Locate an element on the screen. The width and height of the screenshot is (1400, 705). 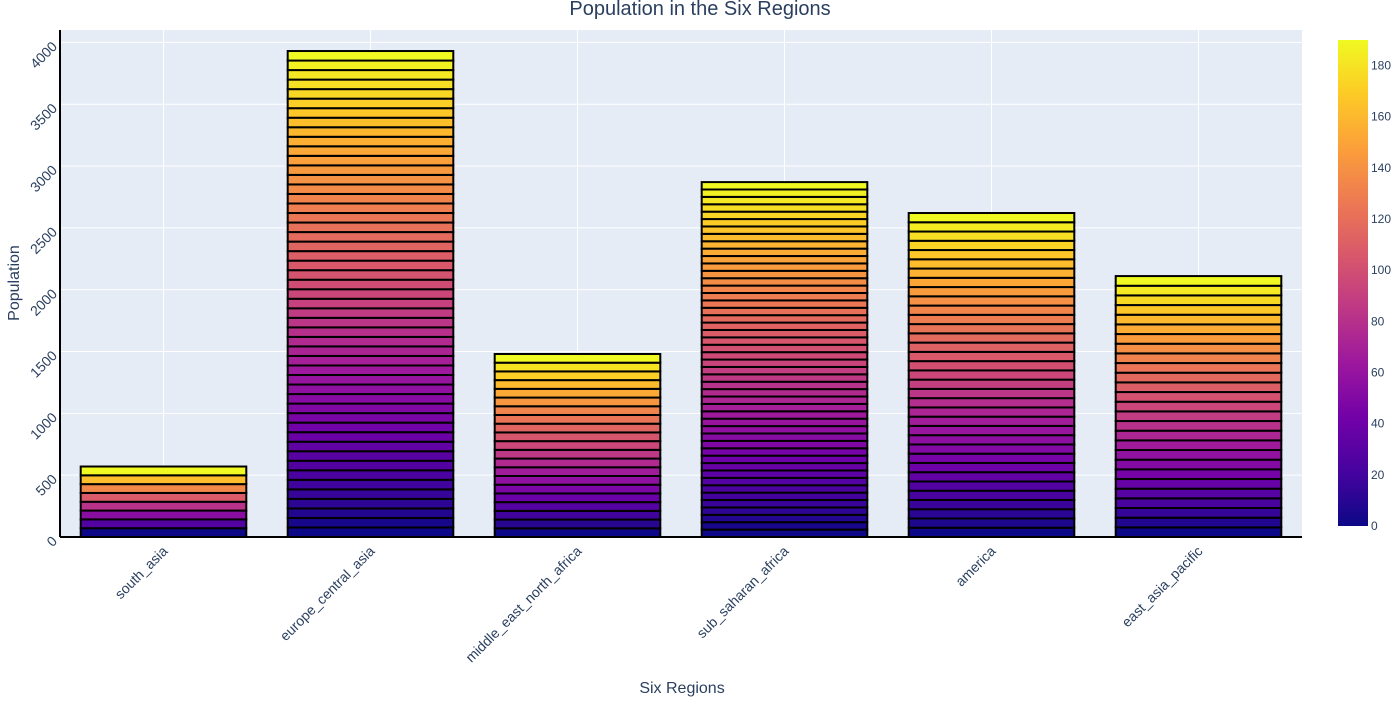
y-tick-label: 500 is located at coordinates (46, 485).